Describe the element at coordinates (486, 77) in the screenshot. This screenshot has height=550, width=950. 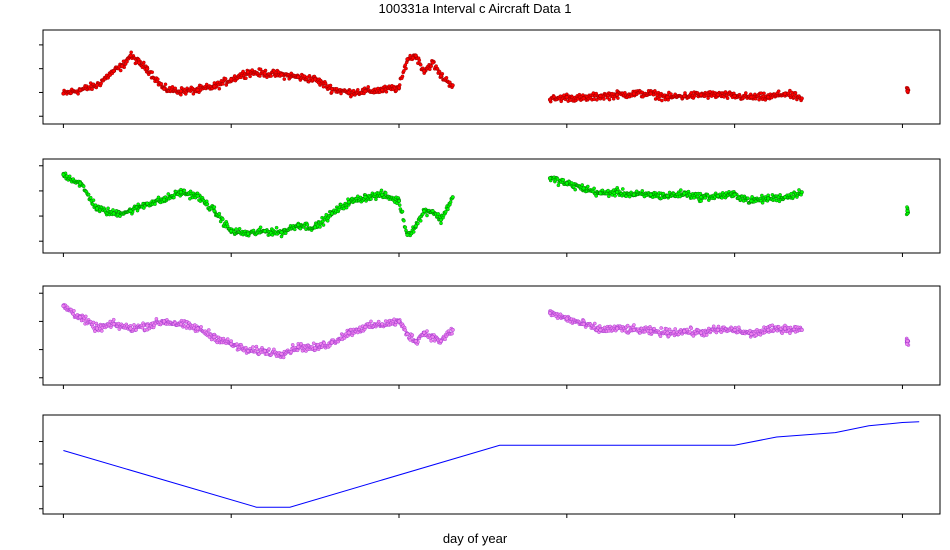
I see `point-cloud` at that location.